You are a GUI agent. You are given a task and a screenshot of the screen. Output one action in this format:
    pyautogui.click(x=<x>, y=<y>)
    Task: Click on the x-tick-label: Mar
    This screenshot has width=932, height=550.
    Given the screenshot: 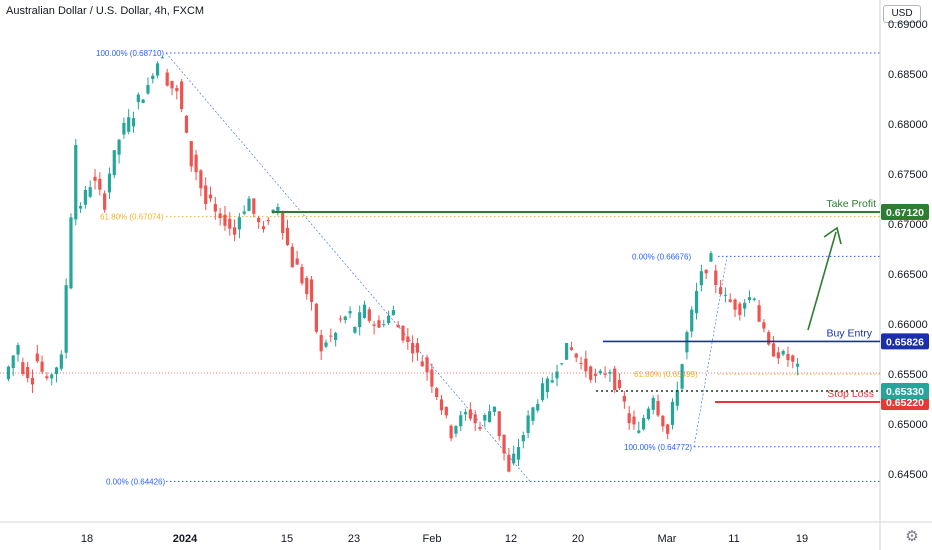 What is the action you would take?
    pyautogui.click(x=667, y=539)
    